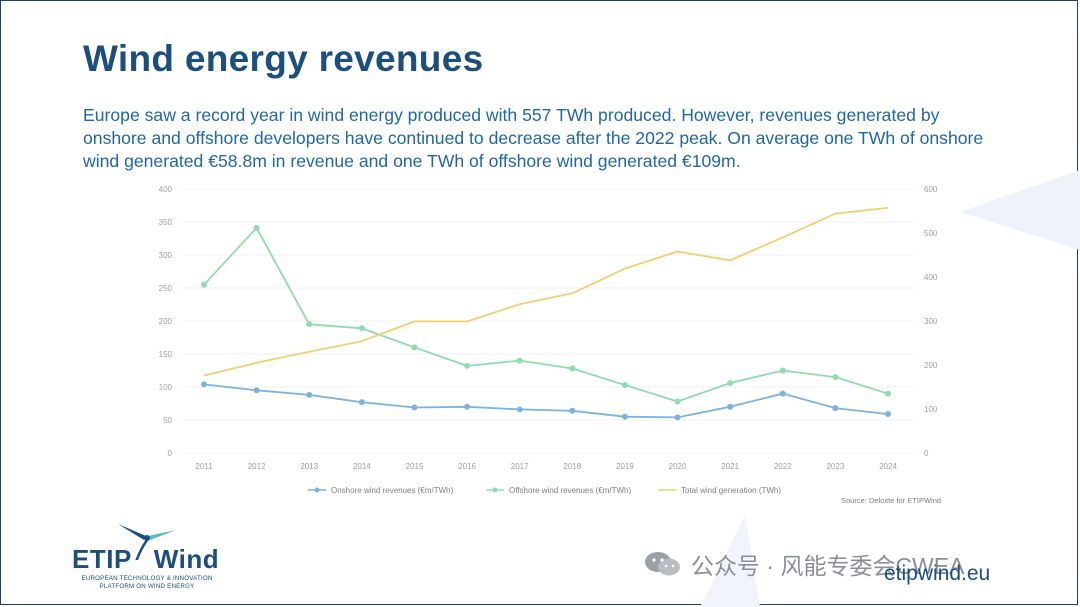 The image size is (1080, 607). What do you see at coordinates (678, 466) in the screenshot?
I see `x-tick-label: 2020` at bounding box center [678, 466].